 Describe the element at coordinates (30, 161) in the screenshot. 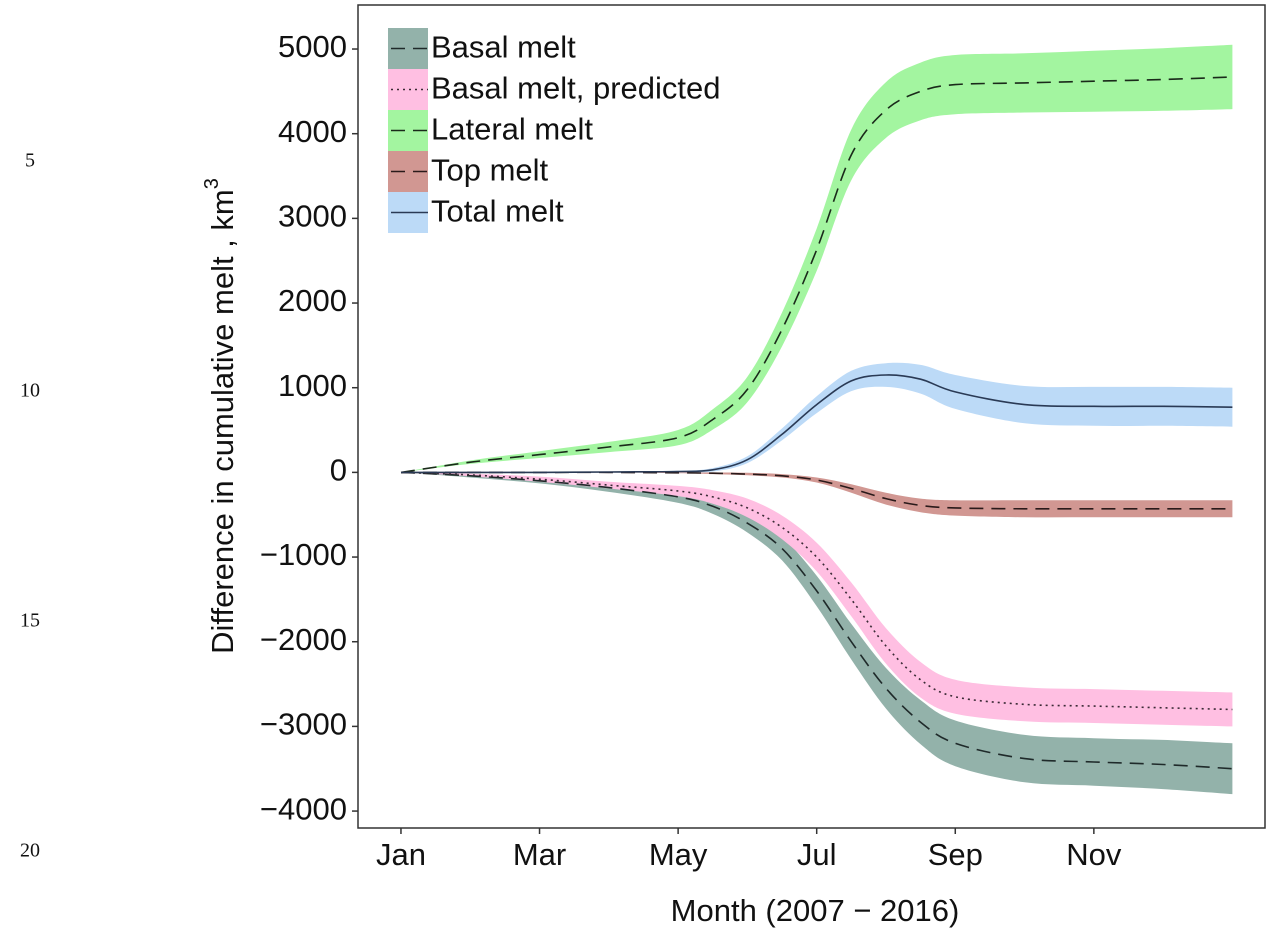

I see `line-number: 5` at that location.